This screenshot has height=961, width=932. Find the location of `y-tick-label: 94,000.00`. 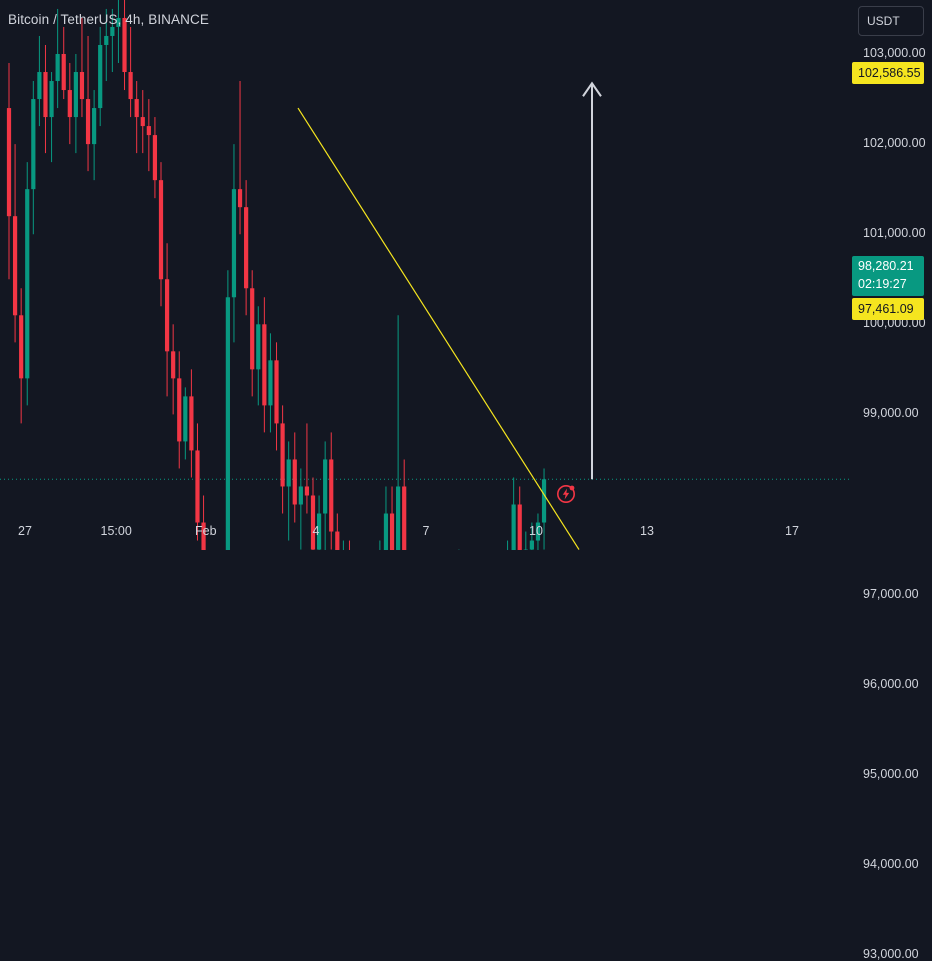

y-tick-label: 94,000.00 is located at coordinates (891, 864).